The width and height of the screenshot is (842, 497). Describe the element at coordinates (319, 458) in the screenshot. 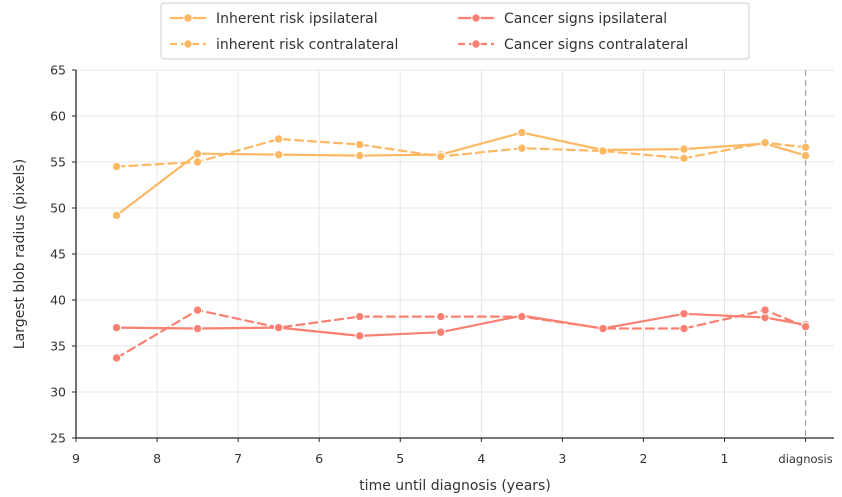

I see `x-tick-label: 6` at that location.